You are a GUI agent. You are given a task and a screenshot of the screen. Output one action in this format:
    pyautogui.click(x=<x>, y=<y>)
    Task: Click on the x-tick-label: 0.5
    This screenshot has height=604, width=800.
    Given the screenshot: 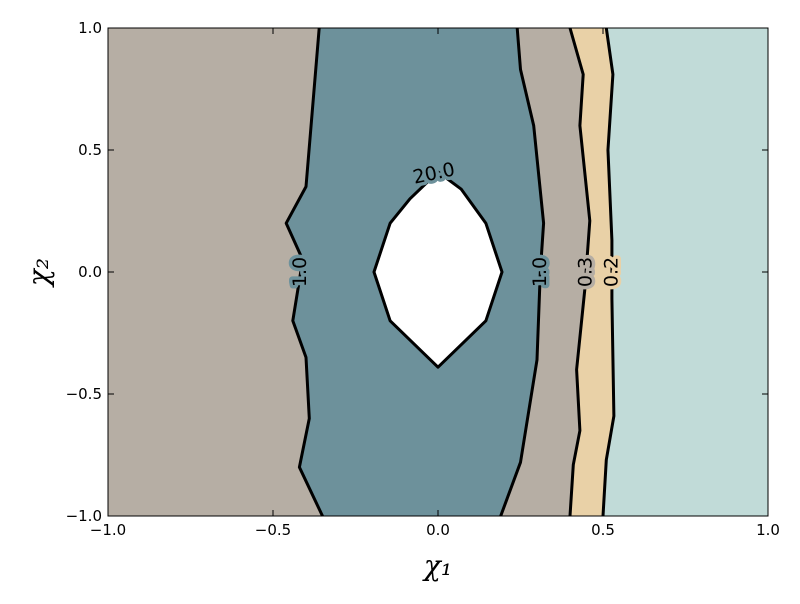 What is the action you would take?
    pyautogui.click(x=603, y=530)
    